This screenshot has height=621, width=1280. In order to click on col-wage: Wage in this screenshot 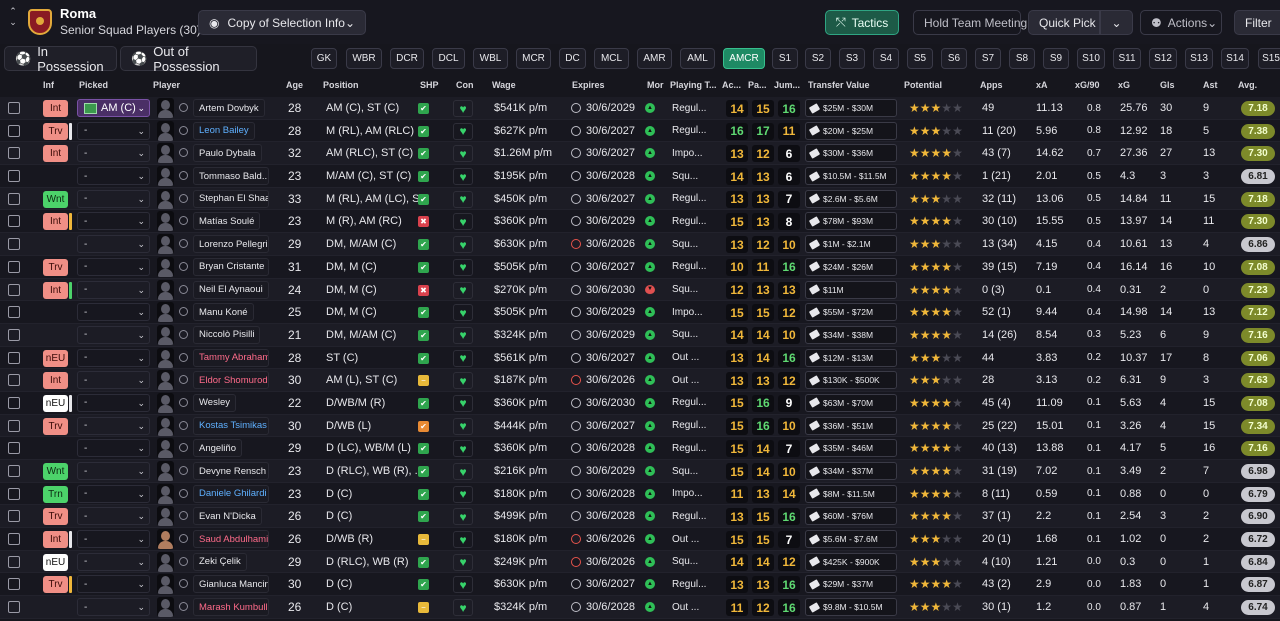, I will do `click(504, 85)`.